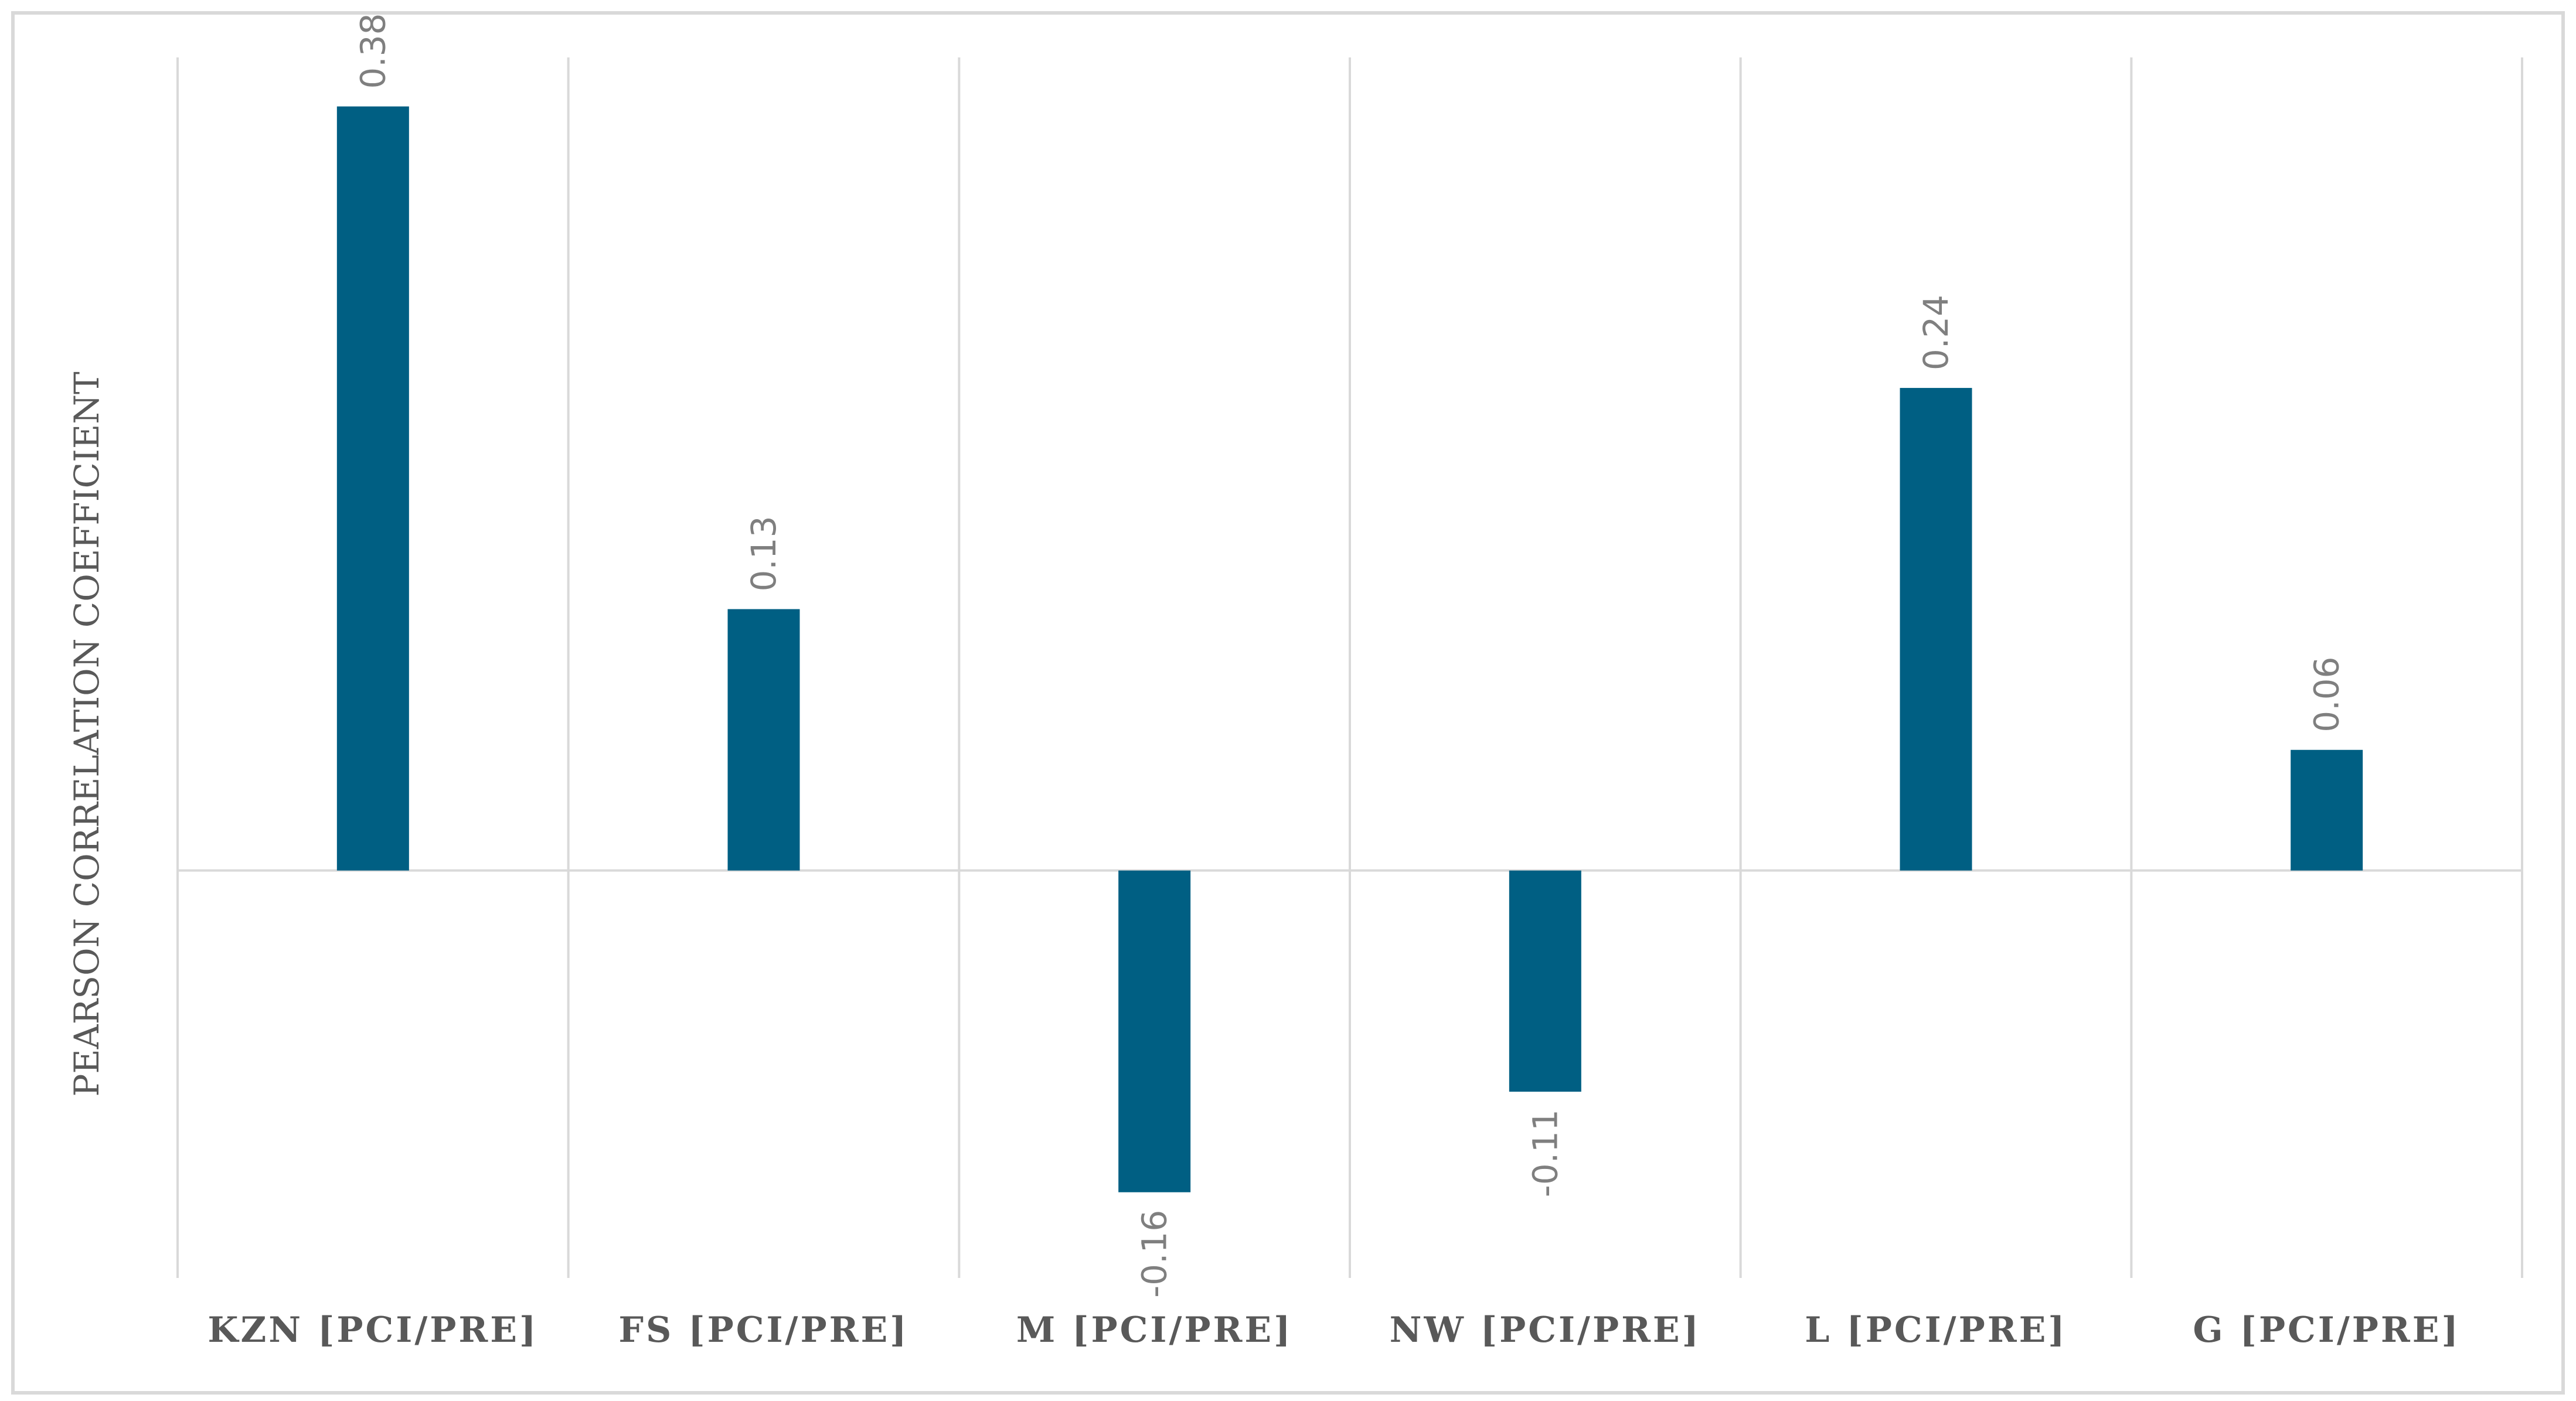 Image resolution: width=2576 pixels, height=1401 pixels. I want to click on data-label: 0.13, so click(764, 553).